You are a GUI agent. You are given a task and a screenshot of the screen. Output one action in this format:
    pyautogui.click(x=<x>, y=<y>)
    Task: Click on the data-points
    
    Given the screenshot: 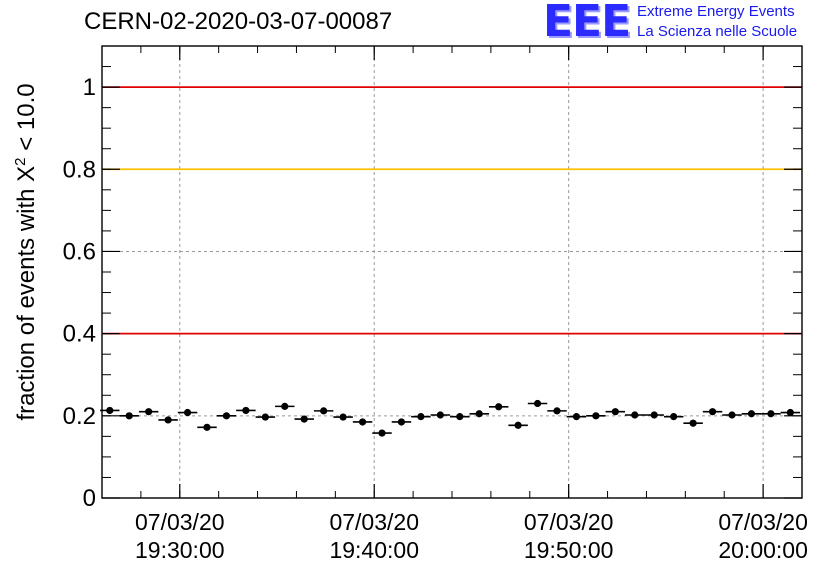 What is the action you would take?
    pyautogui.click(x=450, y=418)
    